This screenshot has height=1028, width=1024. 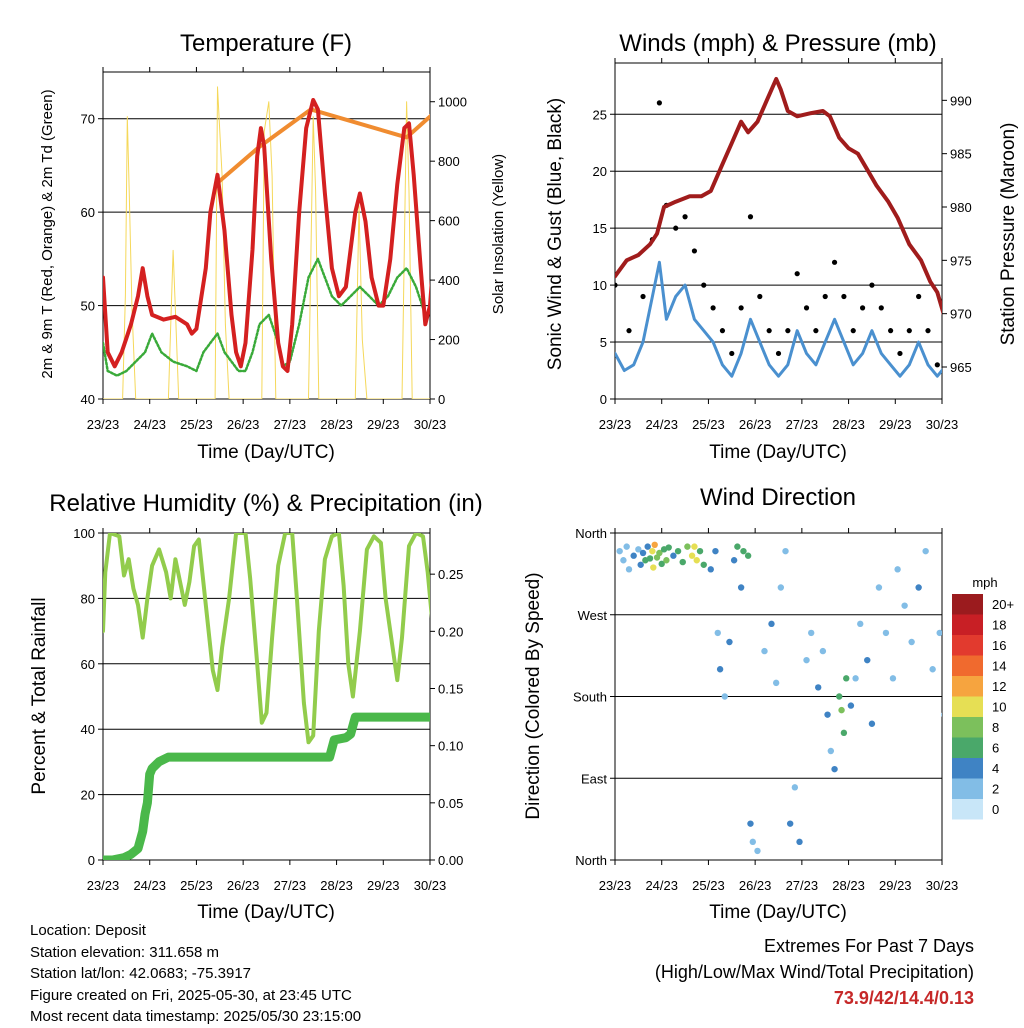 What do you see at coordinates (103, 424) in the screenshot?
I see `temperature-xtick-label: 23/23` at bounding box center [103, 424].